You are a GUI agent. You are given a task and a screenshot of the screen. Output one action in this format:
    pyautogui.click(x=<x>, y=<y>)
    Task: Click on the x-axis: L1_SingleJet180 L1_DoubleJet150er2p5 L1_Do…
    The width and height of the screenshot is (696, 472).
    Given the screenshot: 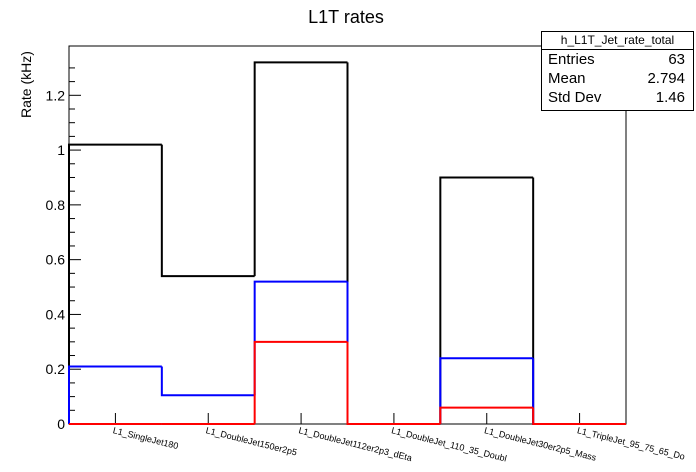 What is the action you would take?
    pyautogui.click(x=399, y=438)
    